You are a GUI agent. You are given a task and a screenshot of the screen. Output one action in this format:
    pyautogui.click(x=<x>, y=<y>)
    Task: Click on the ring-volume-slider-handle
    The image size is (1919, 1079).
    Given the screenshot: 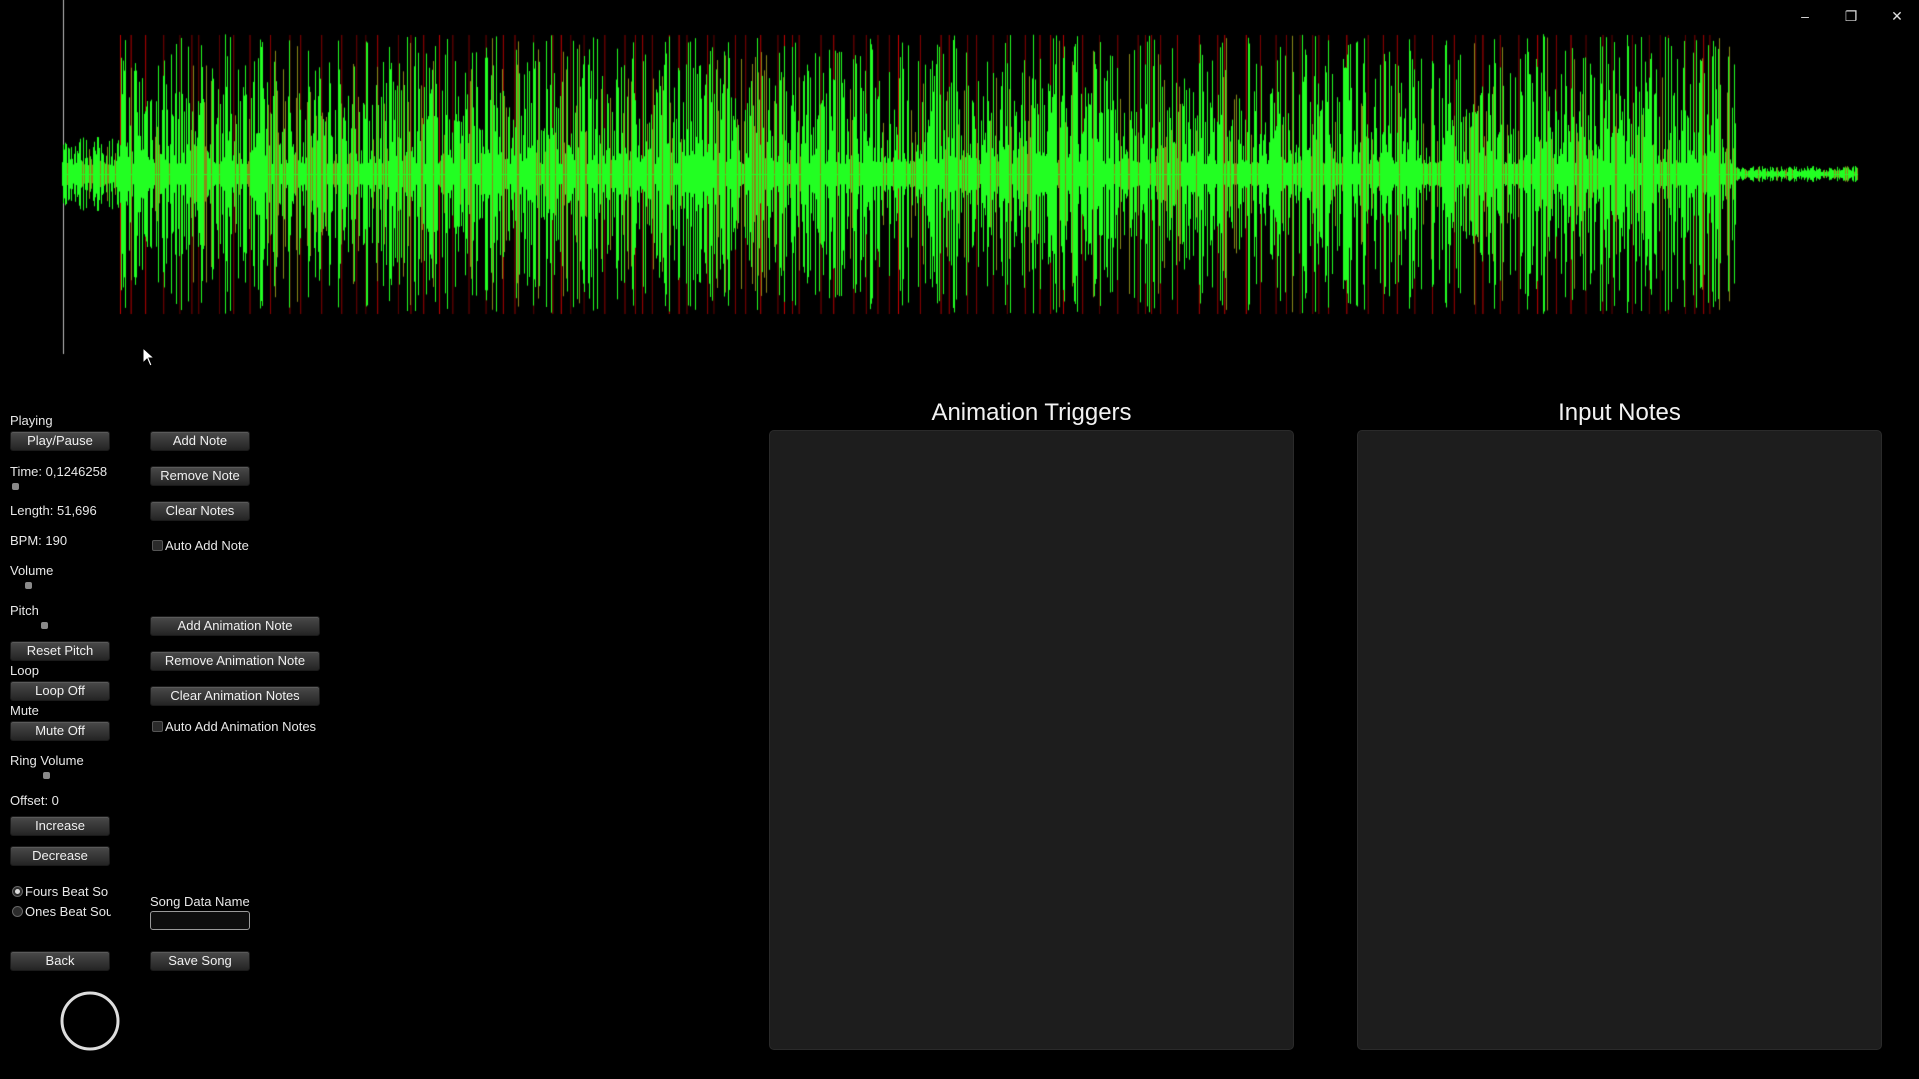 What is the action you would take?
    pyautogui.click(x=46, y=775)
    